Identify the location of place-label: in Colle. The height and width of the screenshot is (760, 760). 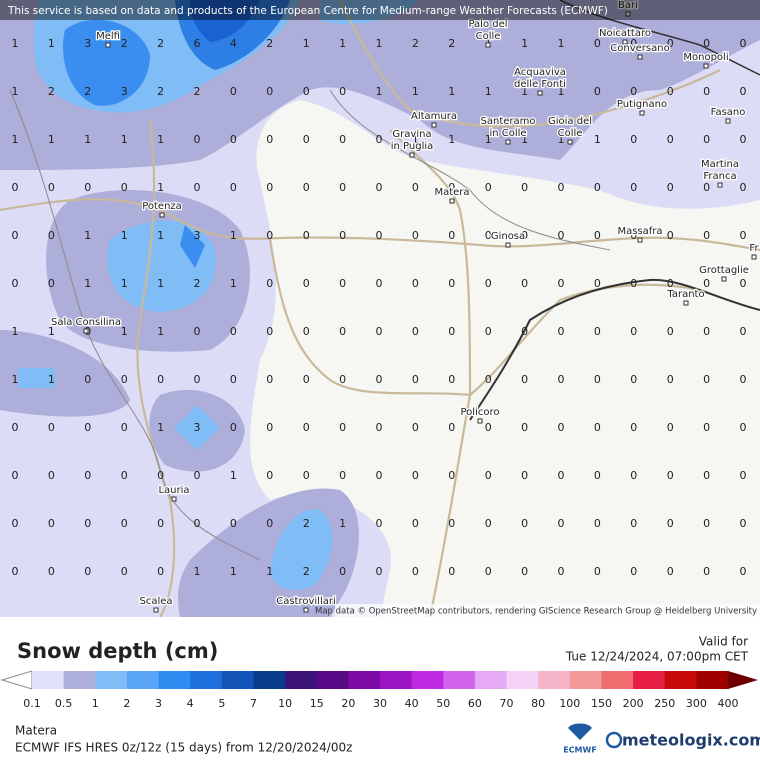
(507, 133).